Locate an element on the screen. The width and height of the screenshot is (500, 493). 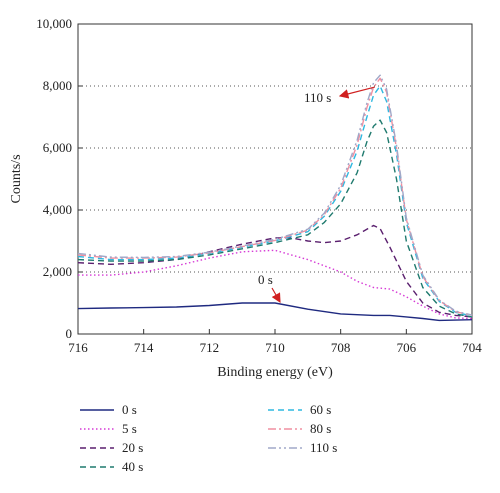
x-tick-label: 712 is located at coordinates (210, 347).